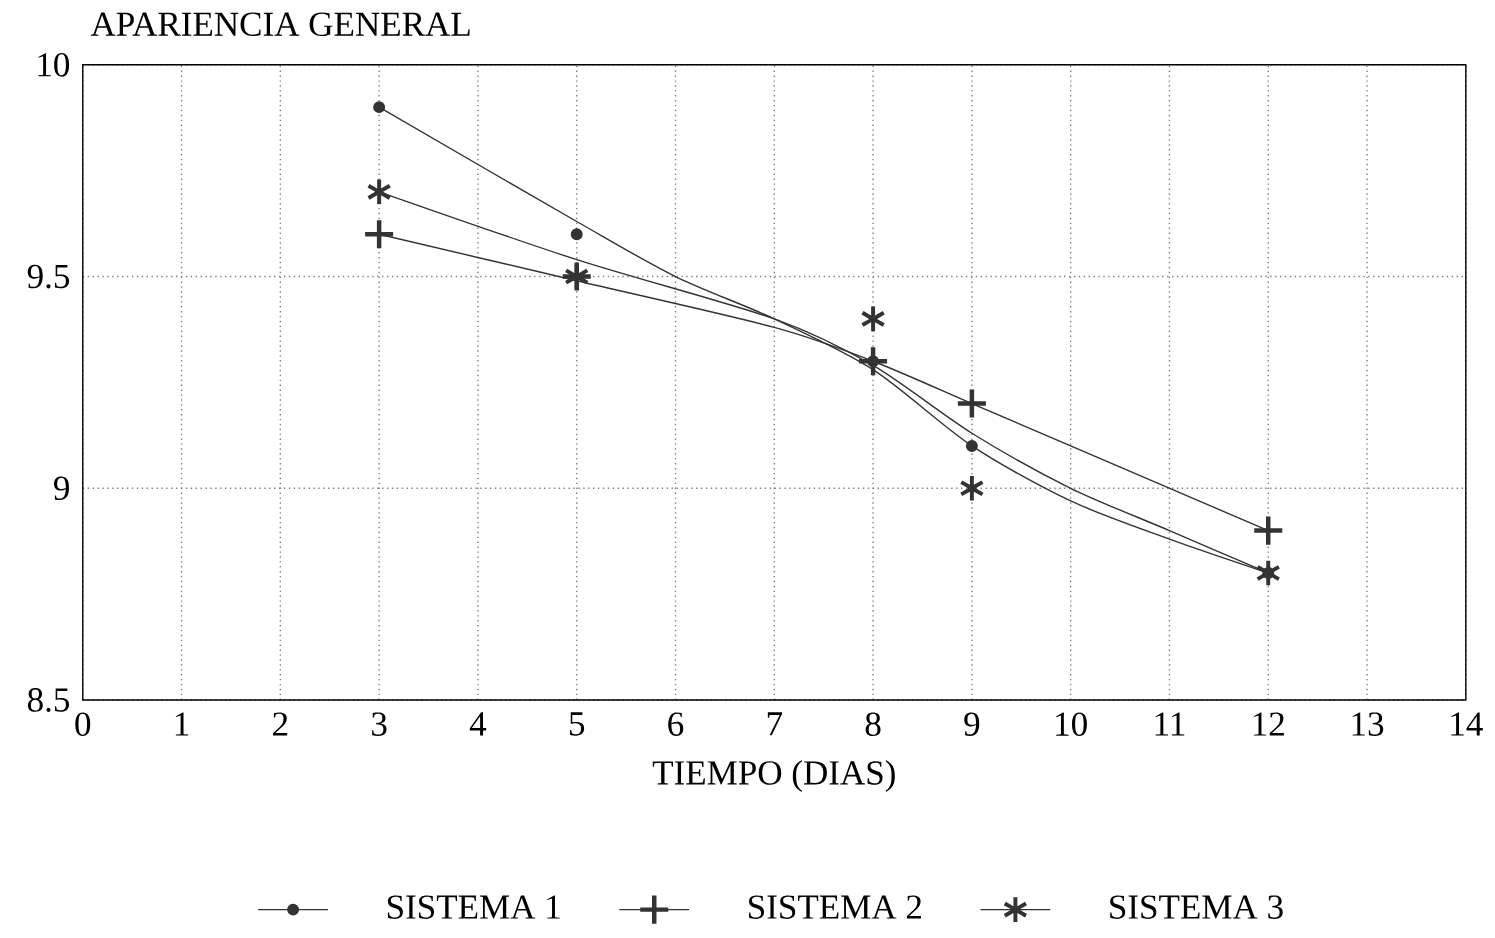 This screenshot has width=1495, height=938. What do you see at coordinates (1368, 724) in the screenshot?
I see `x-tick-label: 13` at bounding box center [1368, 724].